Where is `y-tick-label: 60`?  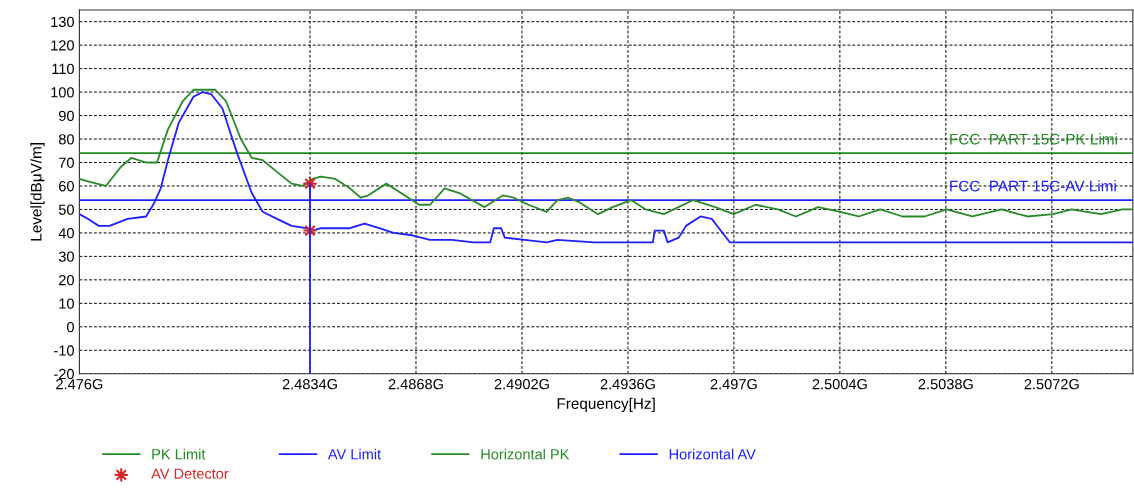 y-tick-label: 60 is located at coordinates (66, 186).